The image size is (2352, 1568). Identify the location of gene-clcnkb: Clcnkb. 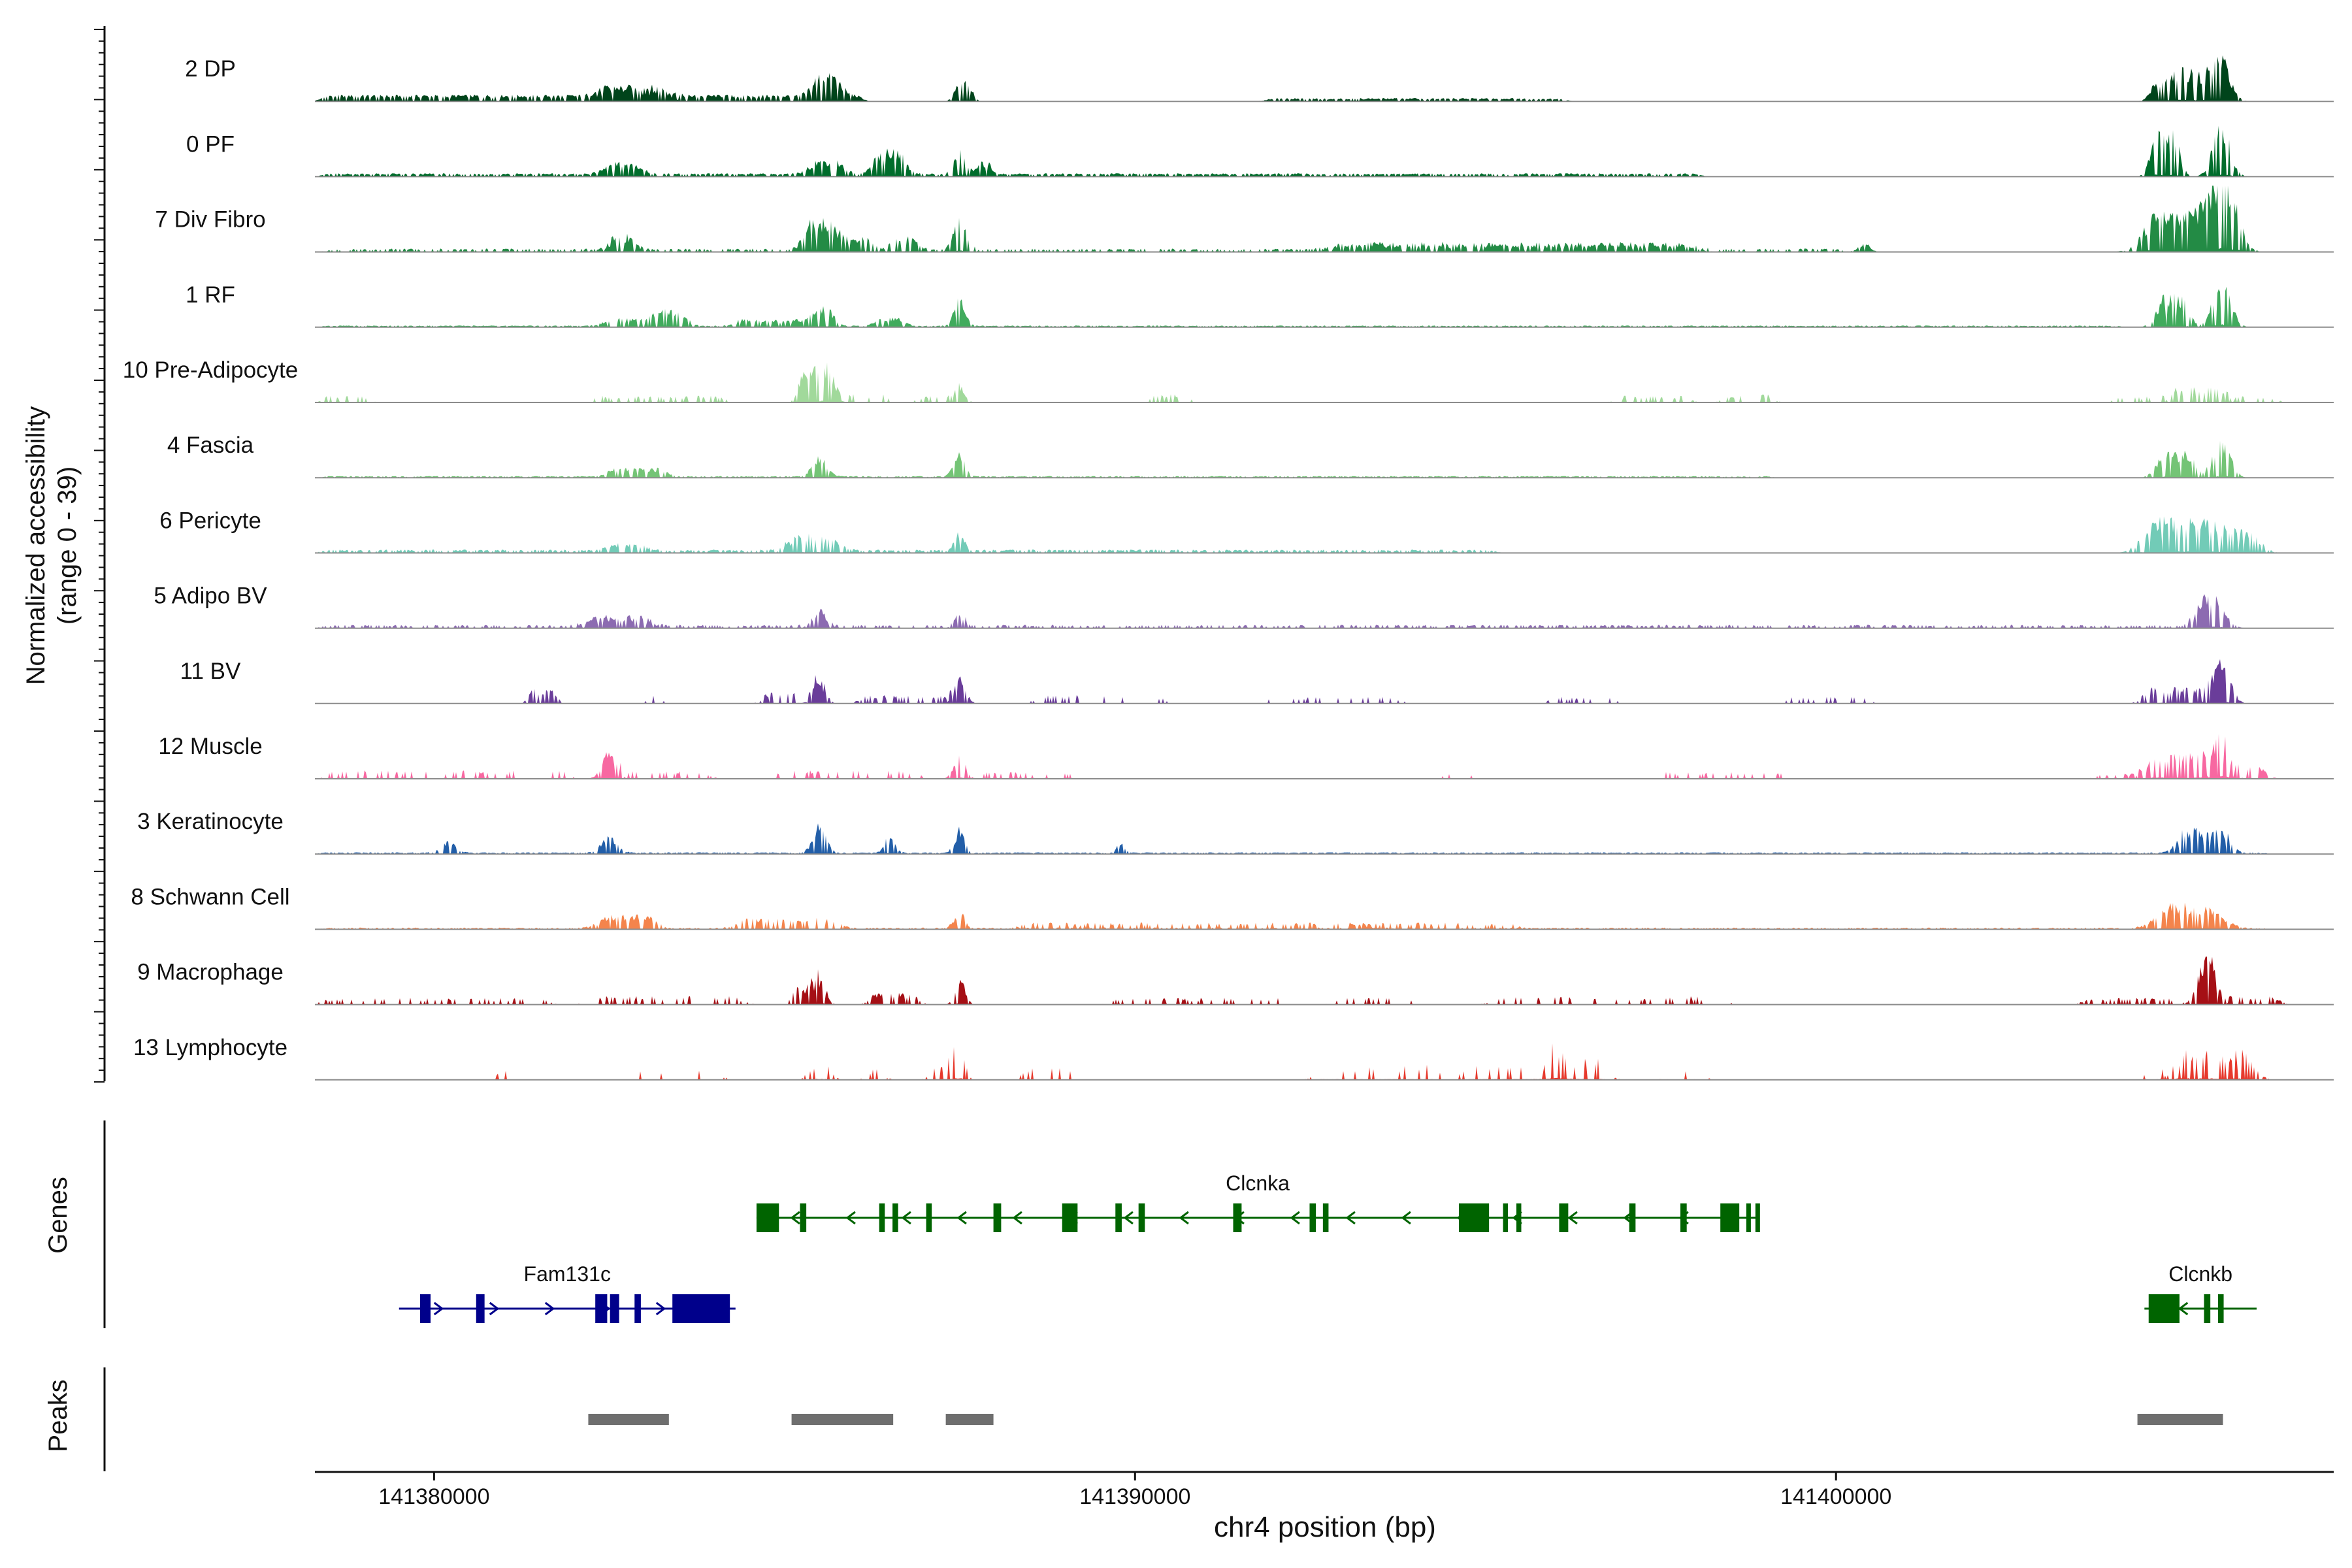
(2200, 1292).